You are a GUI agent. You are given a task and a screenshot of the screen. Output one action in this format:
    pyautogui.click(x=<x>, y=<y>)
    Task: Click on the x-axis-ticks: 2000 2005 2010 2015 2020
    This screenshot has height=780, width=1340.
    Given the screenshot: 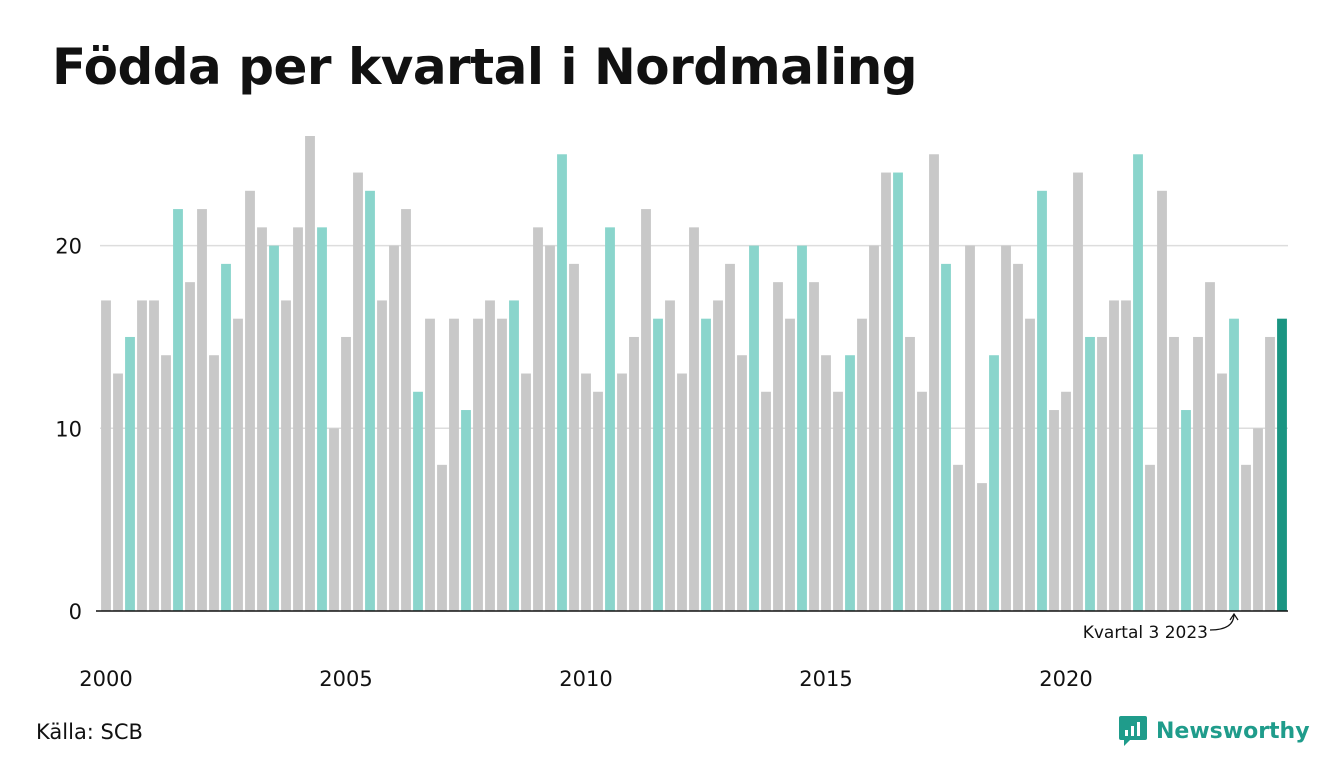 What is the action you would take?
    pyautogui.click(x=585, y=679)
    